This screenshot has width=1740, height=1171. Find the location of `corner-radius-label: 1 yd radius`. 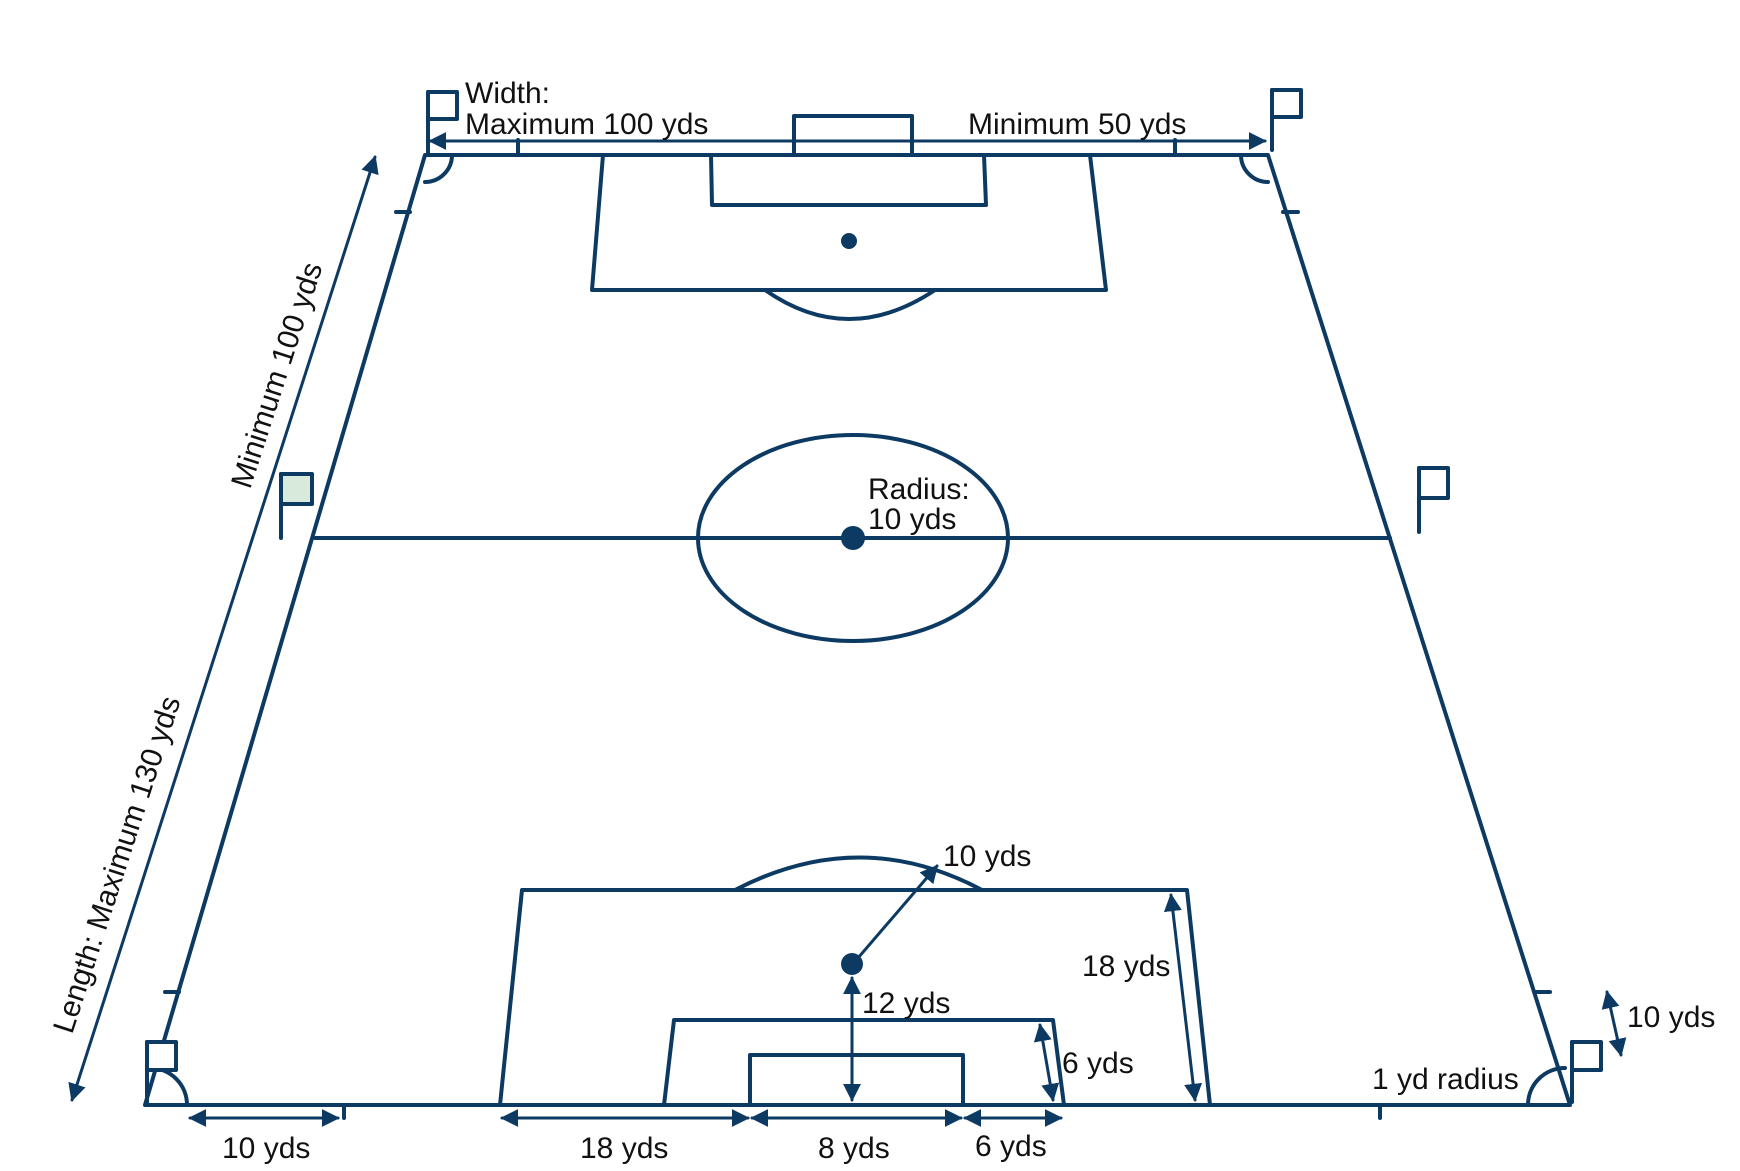

corner-radius-label: 1 yd radius is located at coordinates (1445, 1079).